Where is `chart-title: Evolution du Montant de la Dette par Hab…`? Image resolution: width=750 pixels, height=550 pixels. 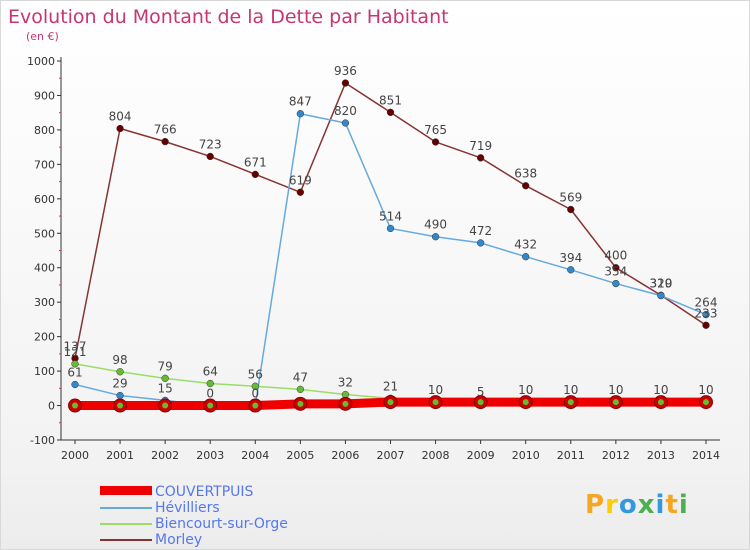
chart-title: Evolution du Montant de la Dette par Hab… is located at coordinates (228, 17).